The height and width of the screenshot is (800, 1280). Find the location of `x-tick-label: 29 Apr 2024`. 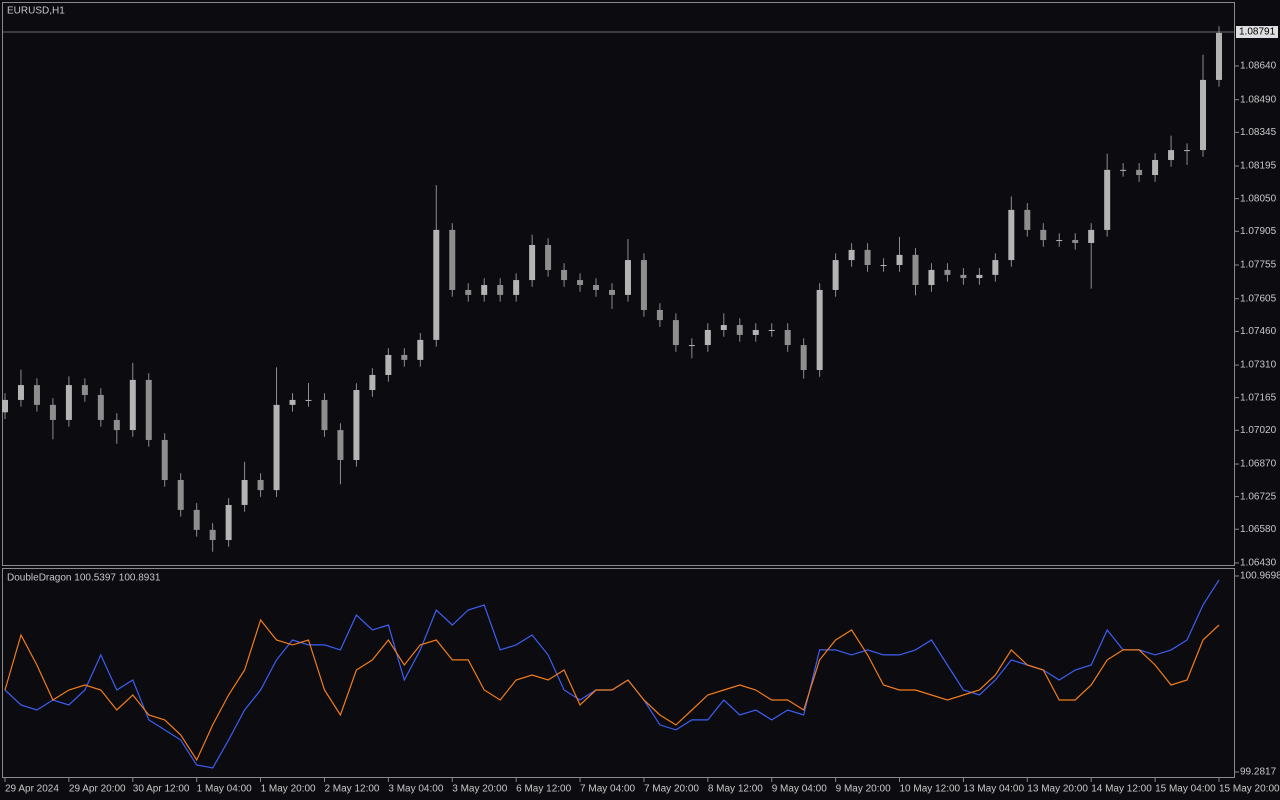

x-tick-label: 29 Apr 2024 is located at coordinates (32, 789).